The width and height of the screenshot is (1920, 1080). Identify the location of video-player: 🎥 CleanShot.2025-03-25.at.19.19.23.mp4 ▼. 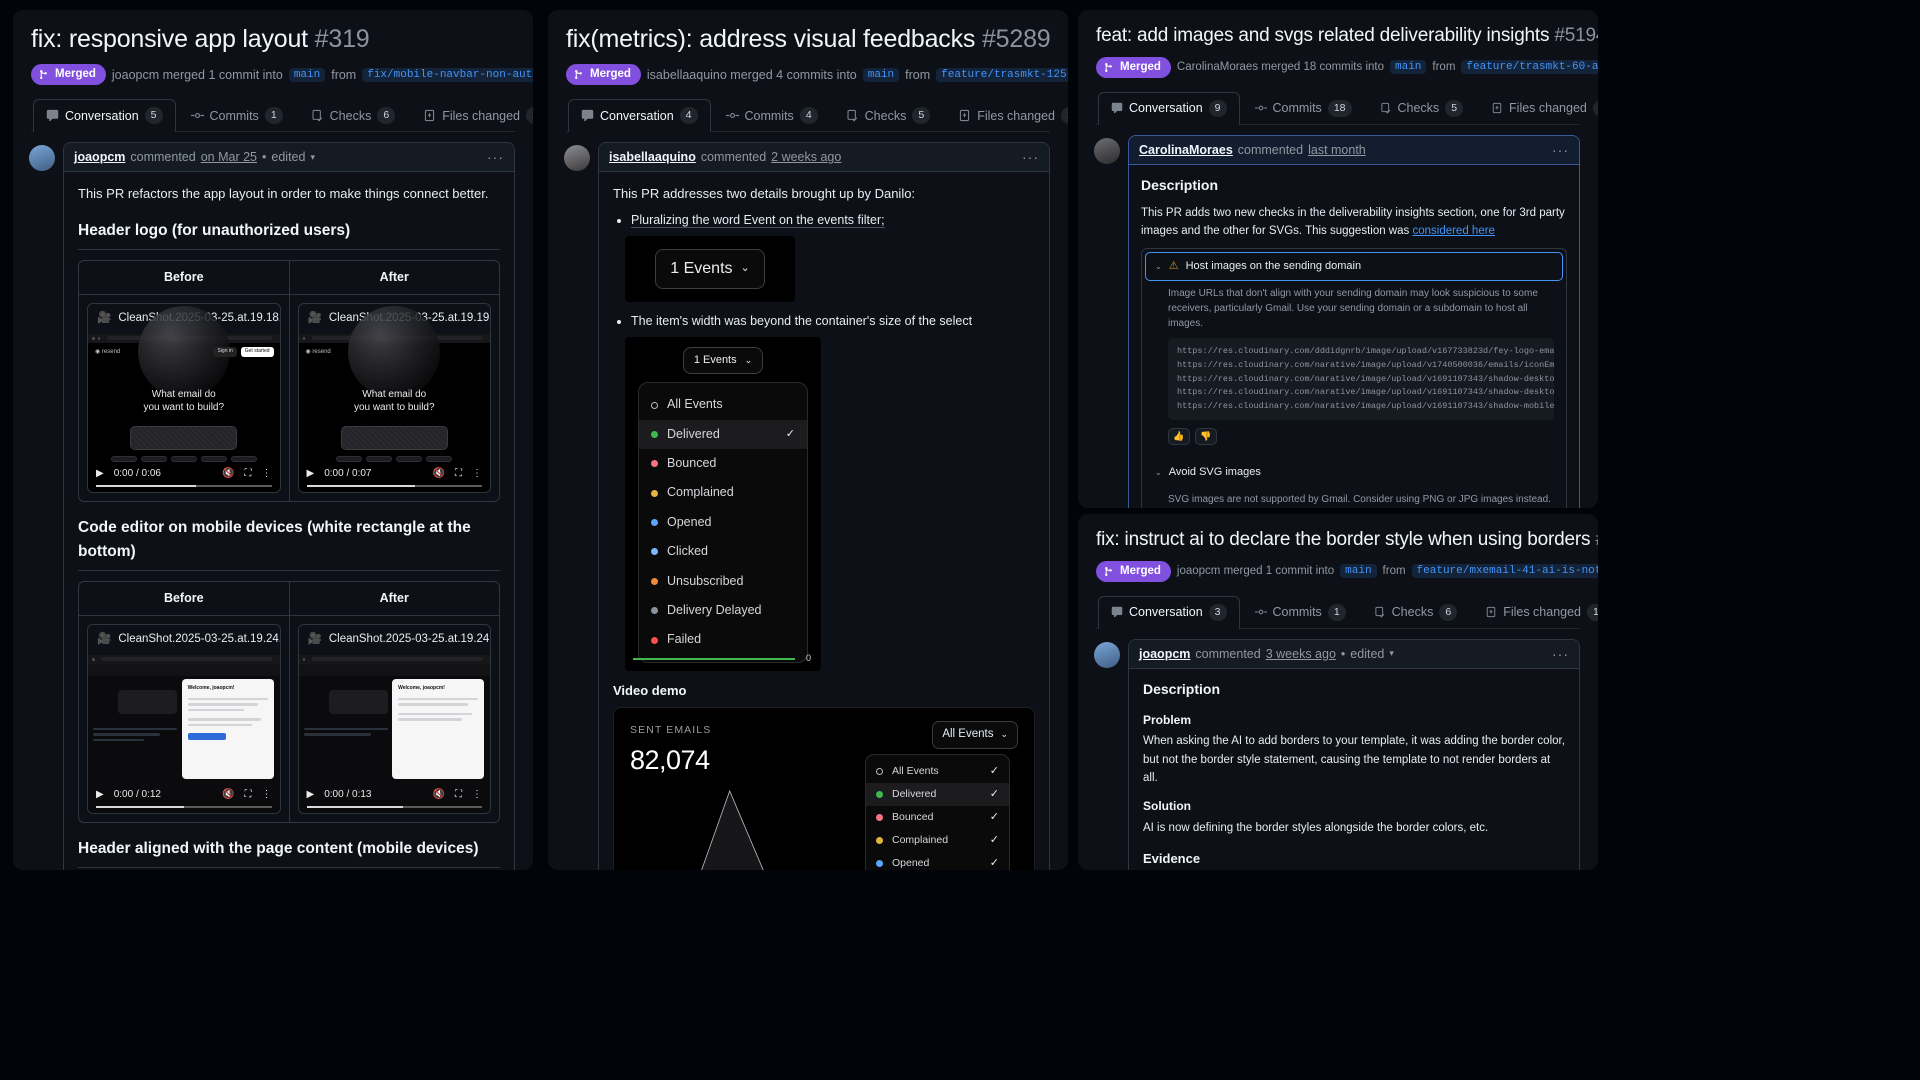
(394, 397).